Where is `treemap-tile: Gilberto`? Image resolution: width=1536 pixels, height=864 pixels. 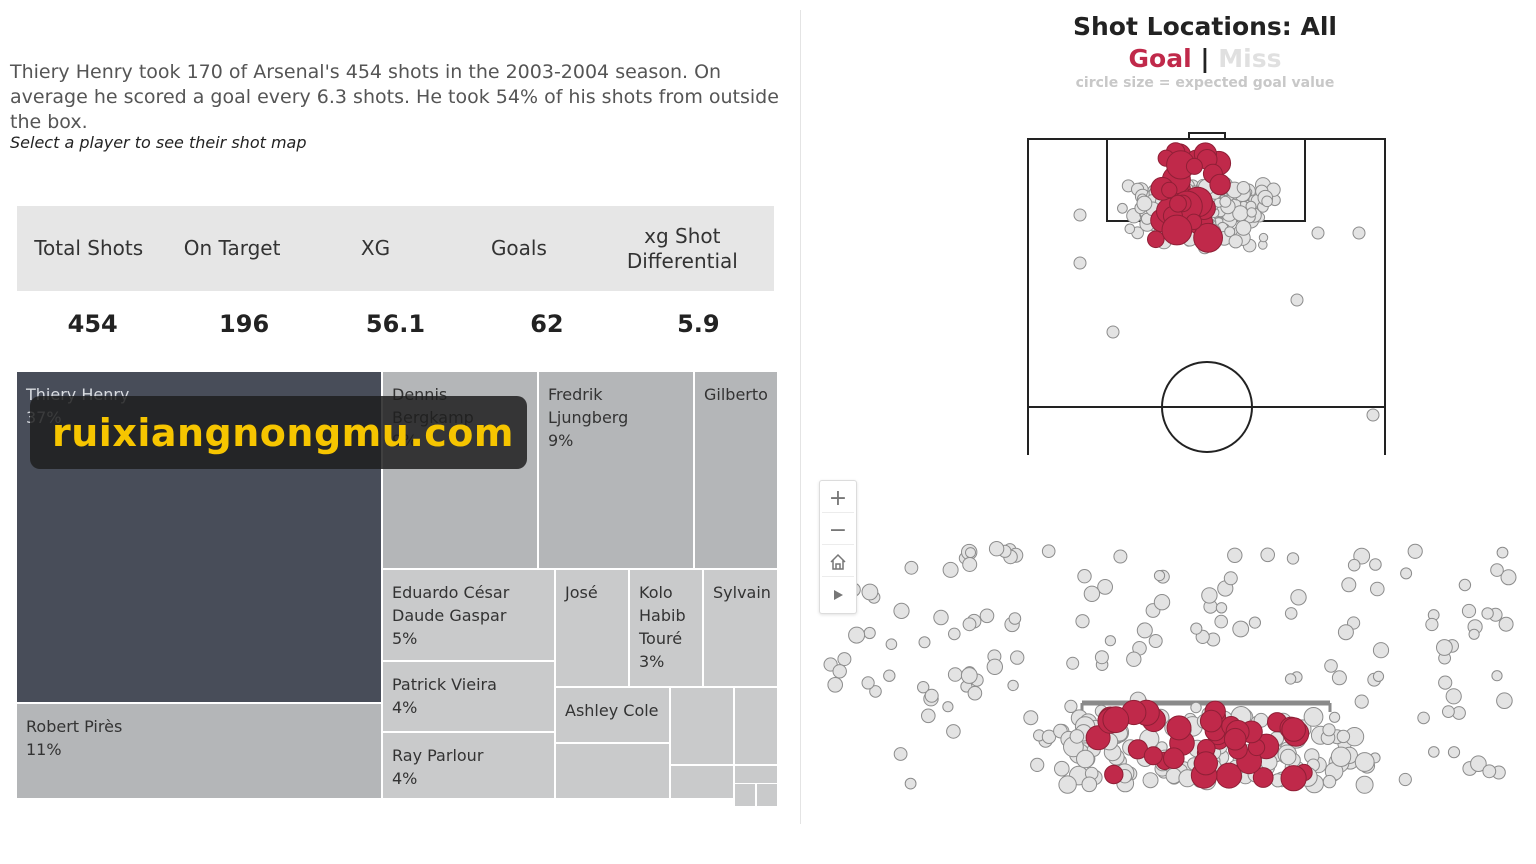
treemap-tile: Gilberto is located at coordinates (736, 470).